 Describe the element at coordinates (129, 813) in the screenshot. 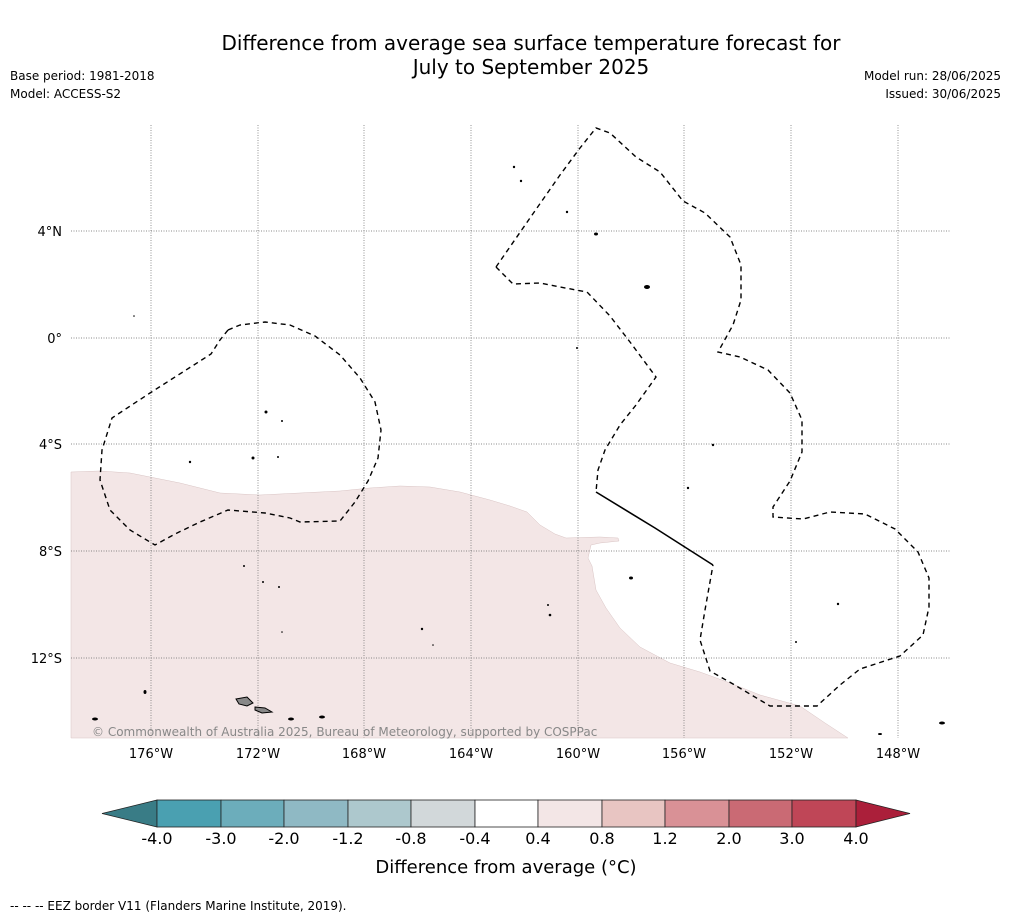

I see `colorbar-low-arrow` at that location.